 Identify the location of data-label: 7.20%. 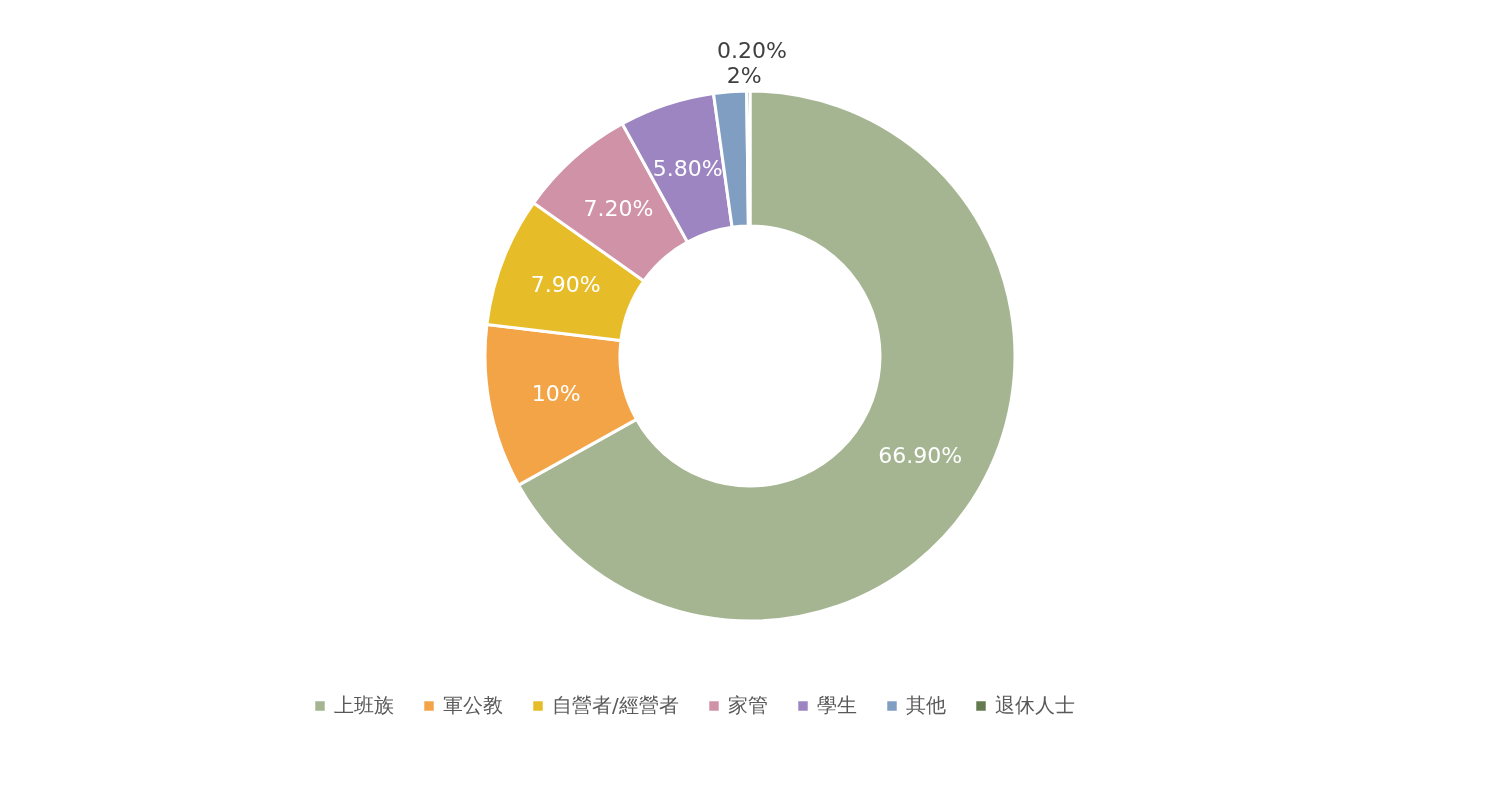
(618, 208).